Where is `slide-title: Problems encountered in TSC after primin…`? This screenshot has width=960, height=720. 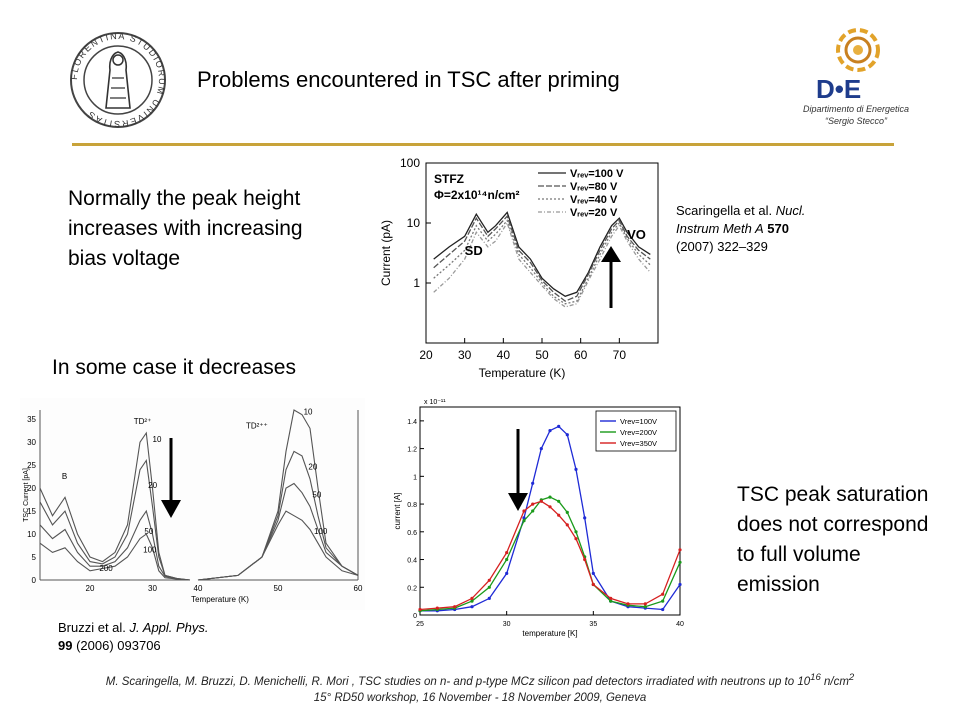 slide-title: Problems encountered in TSC after primin… is located at coordinates (408, 79).